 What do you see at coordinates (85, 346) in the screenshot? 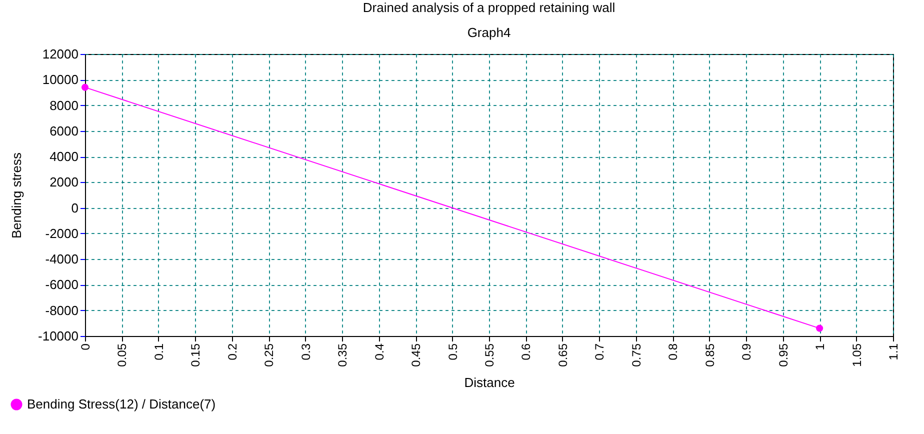
I see `x-tick-label: 0` at bounding box center [85, 346].